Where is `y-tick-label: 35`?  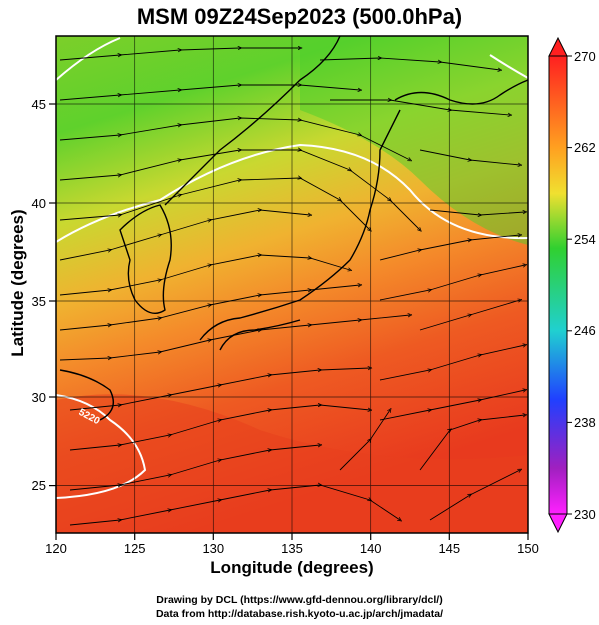
y-tick-label: 35 is located at coordinates (39, 301).